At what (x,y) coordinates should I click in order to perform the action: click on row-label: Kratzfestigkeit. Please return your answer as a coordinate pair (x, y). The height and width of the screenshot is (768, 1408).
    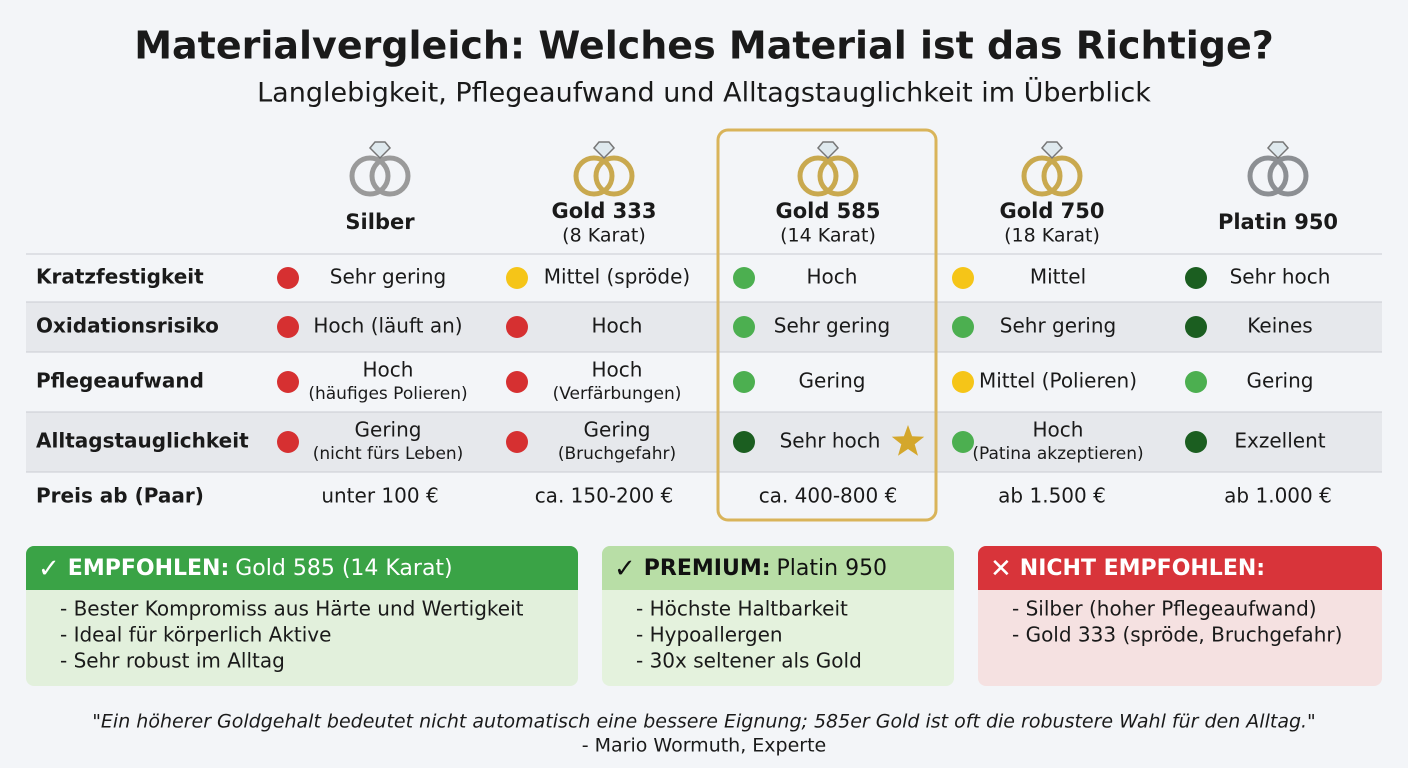
    Looking at the image, I should click on (120, 277).